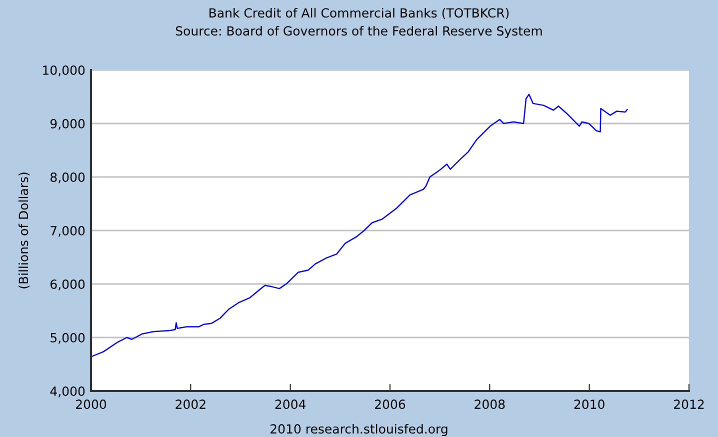 The width and height of the screenshot is (718, 437). What do you see at coordinates (390, 405) in the screenshot?
I see `x-tick-label: 2006` at bounding box center [390, 405].